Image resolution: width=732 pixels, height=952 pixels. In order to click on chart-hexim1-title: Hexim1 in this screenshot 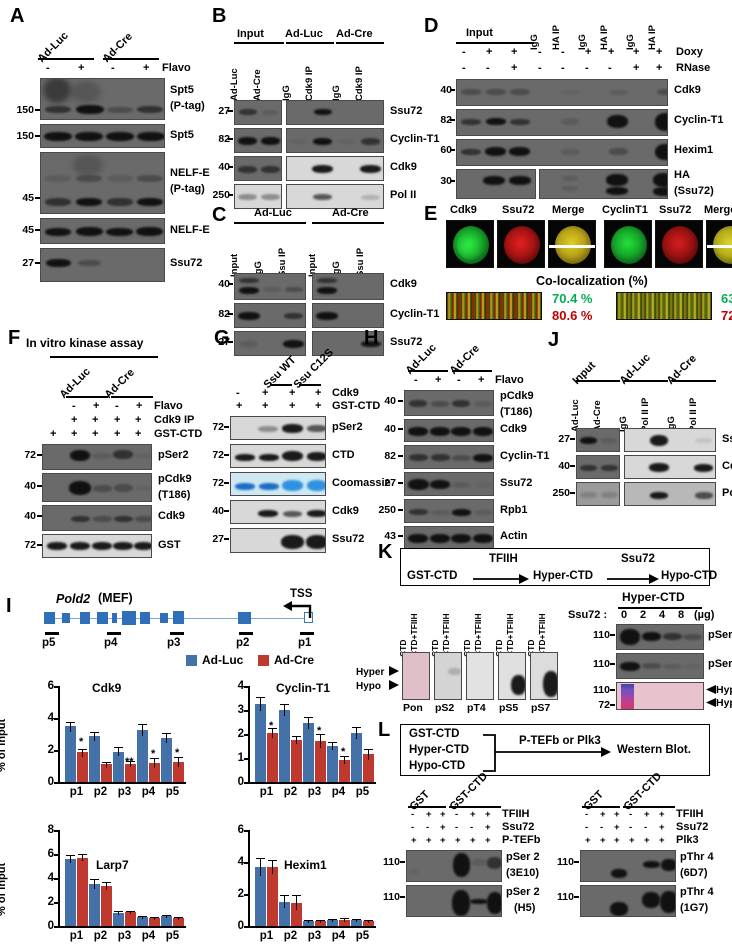, I will do `click(305, 865)`.